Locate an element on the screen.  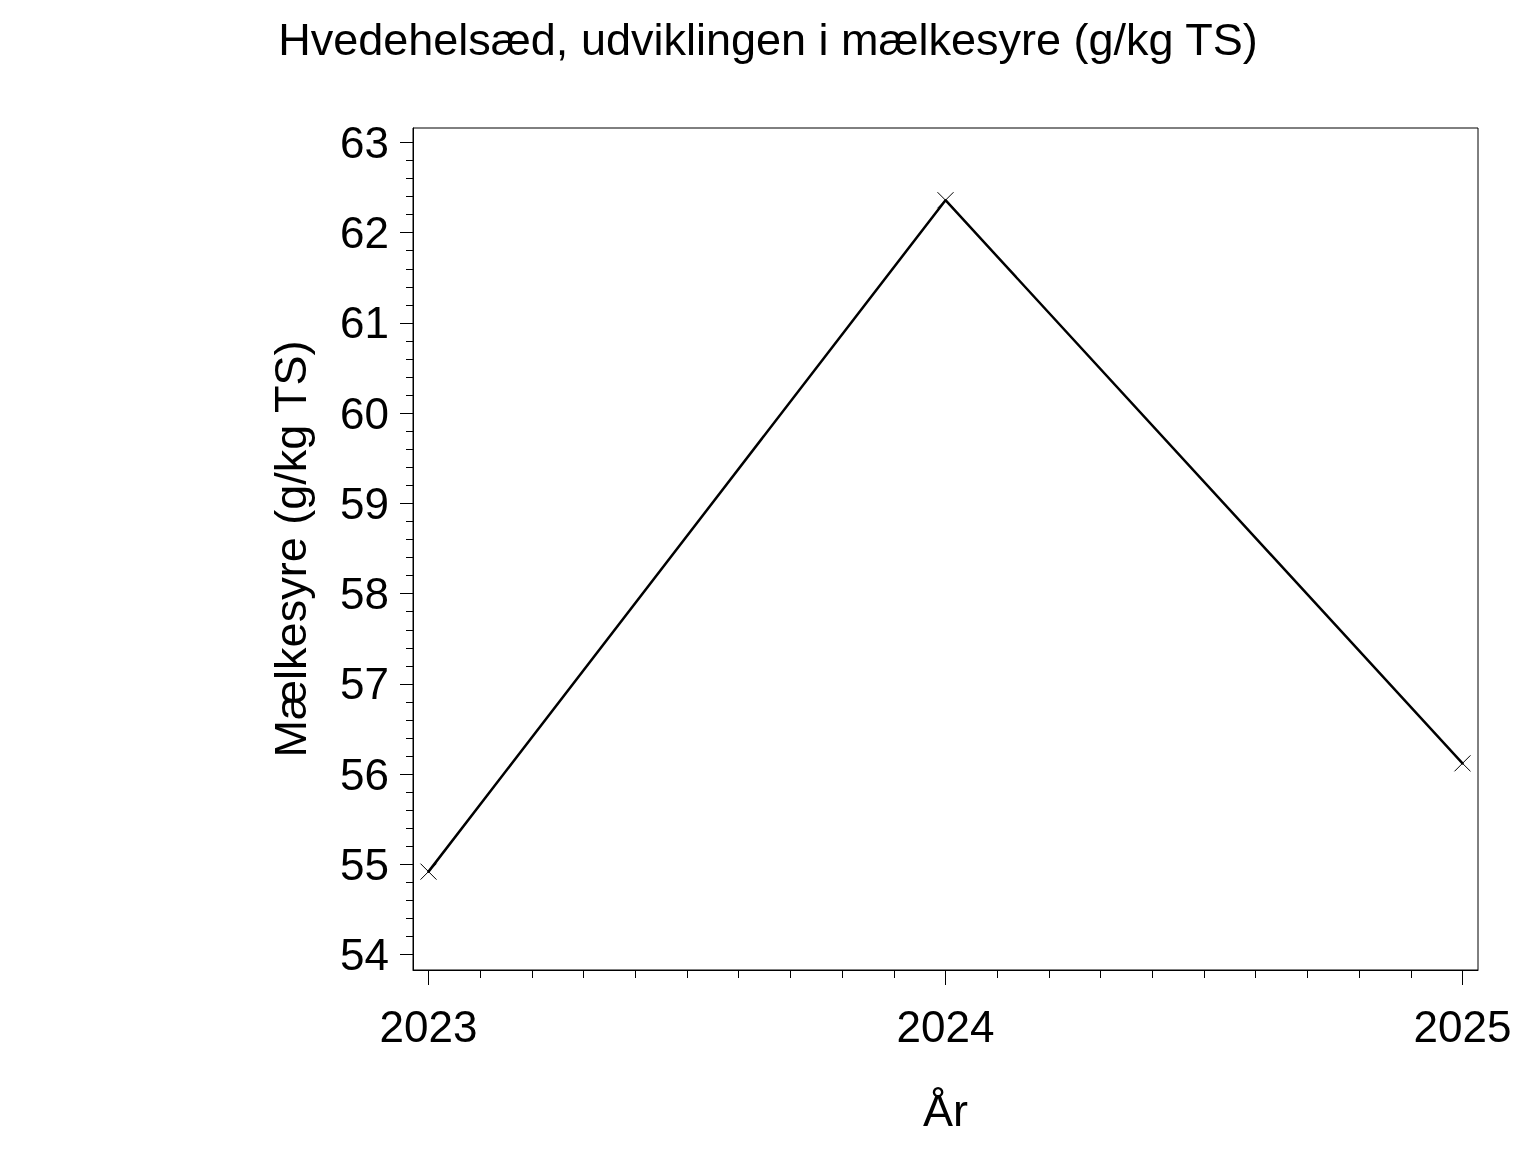
x-tick-label: 2025 is located at coordinates (1462, 1026).